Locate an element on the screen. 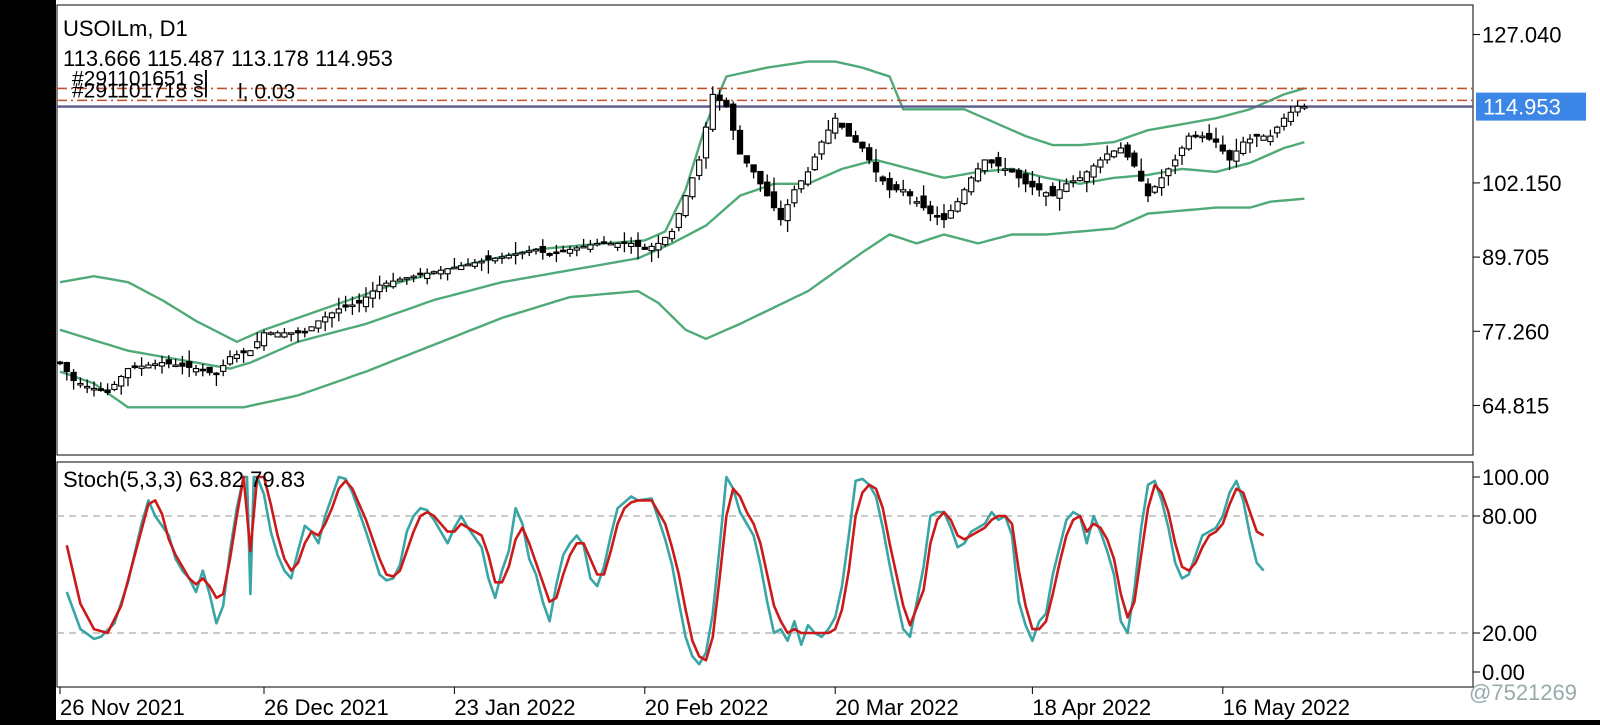 The image size is (1600, 725). stochastic-tick-label: 100.00 is located at coordinates (1515, 477).